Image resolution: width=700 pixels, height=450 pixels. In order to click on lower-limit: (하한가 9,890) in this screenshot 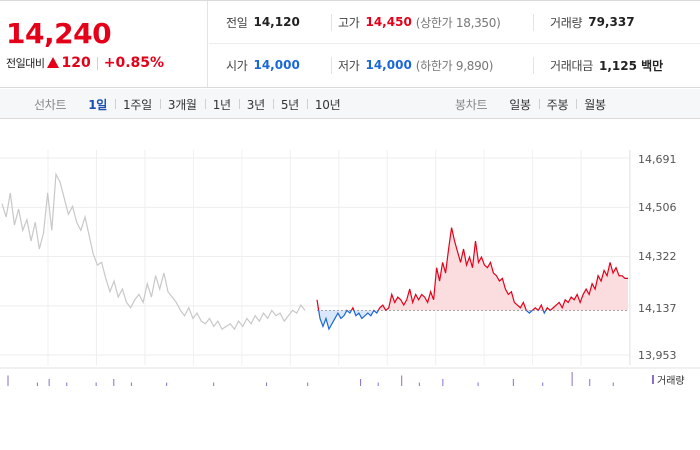, I will do `click(454, 65)`.